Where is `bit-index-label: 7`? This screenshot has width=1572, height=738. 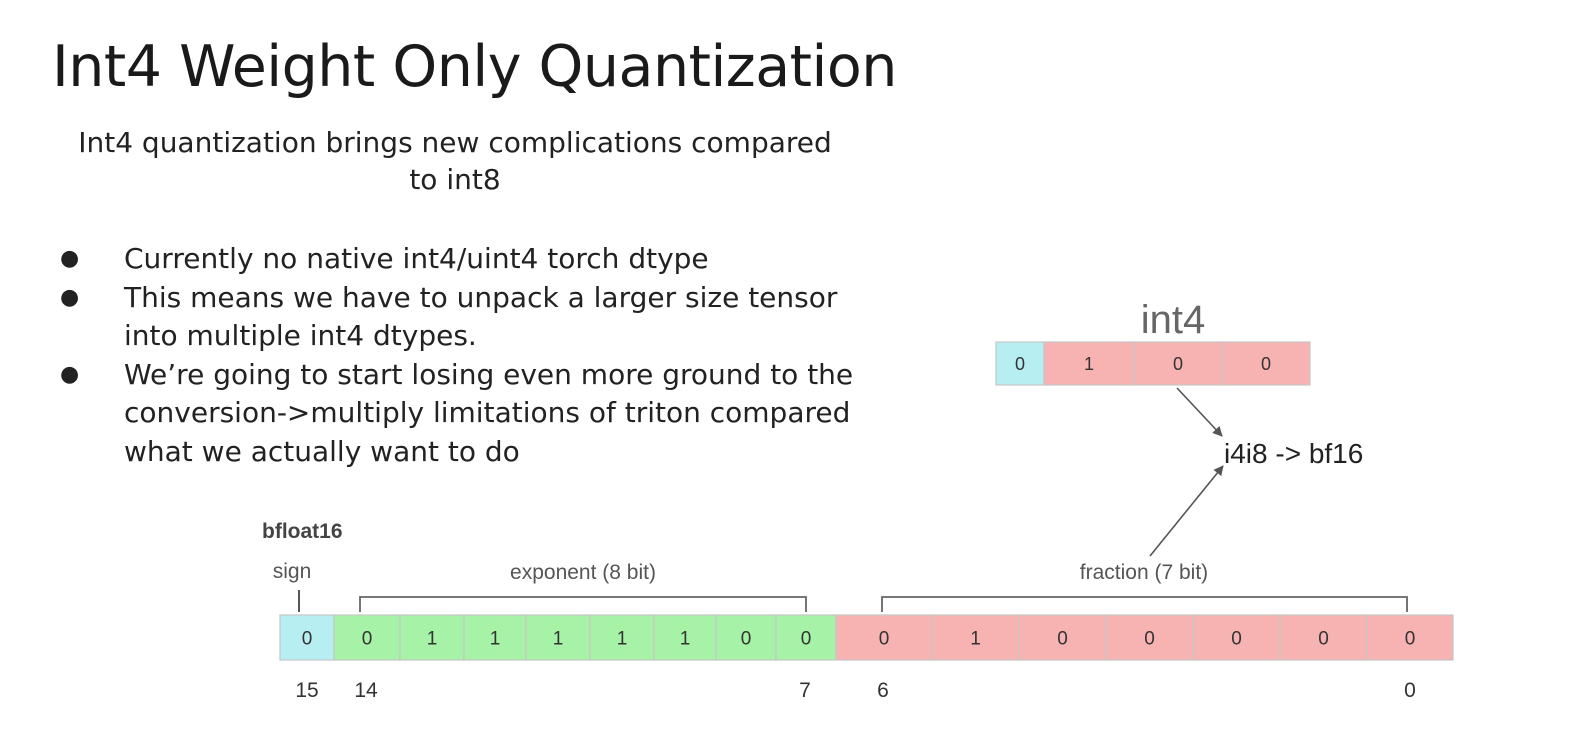 bit-index-label: 7 is located at coordinates (805, 690).